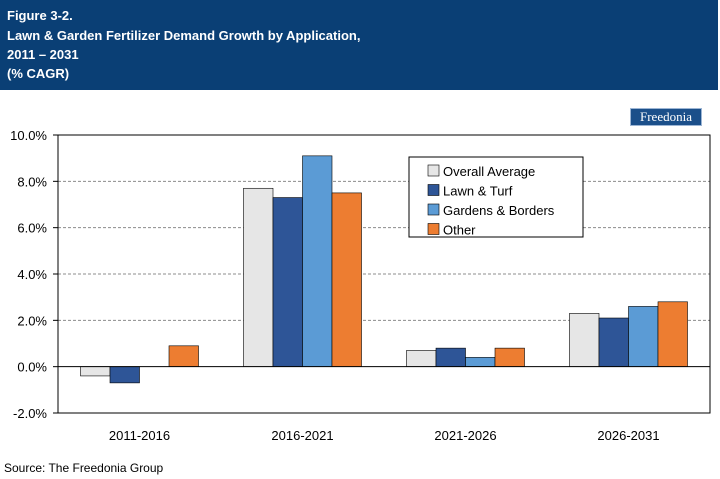  Describe the element at coordinates (28, 135) in the screenshot. I see `y-tick-label: 10.0%` at that location.